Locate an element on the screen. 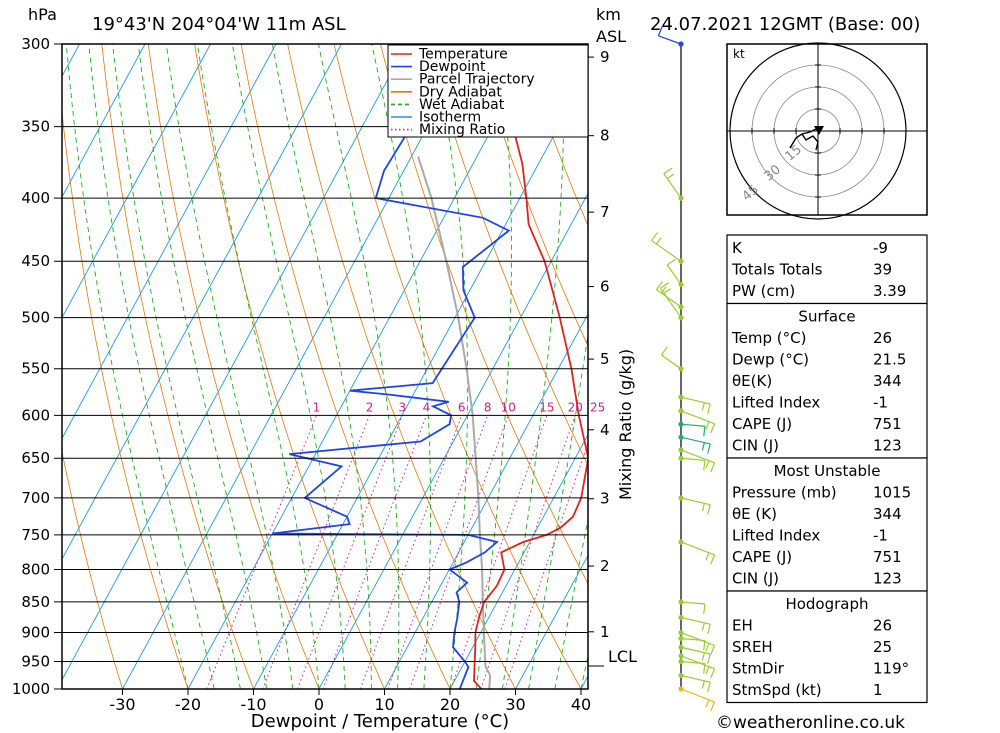 The image size is (1000, 733). index-value: 751 is located at coordinates (887, 424).